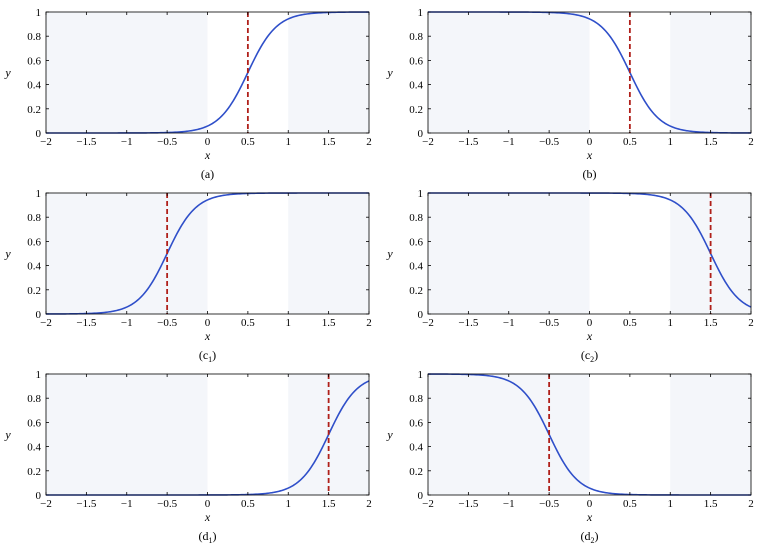 This screenshot has height=555, width=763. What do you see at coordinates (590, 174) in the screenshot?
I see `panel-caption: (b)` at bounding box center [590, 174].